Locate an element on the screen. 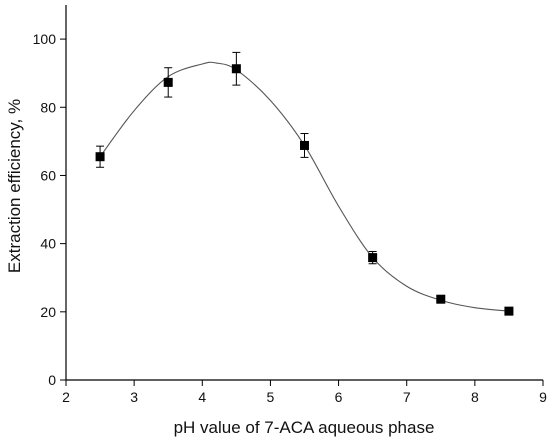  x-tick-label: 5 is located at coordinates (271, 397).